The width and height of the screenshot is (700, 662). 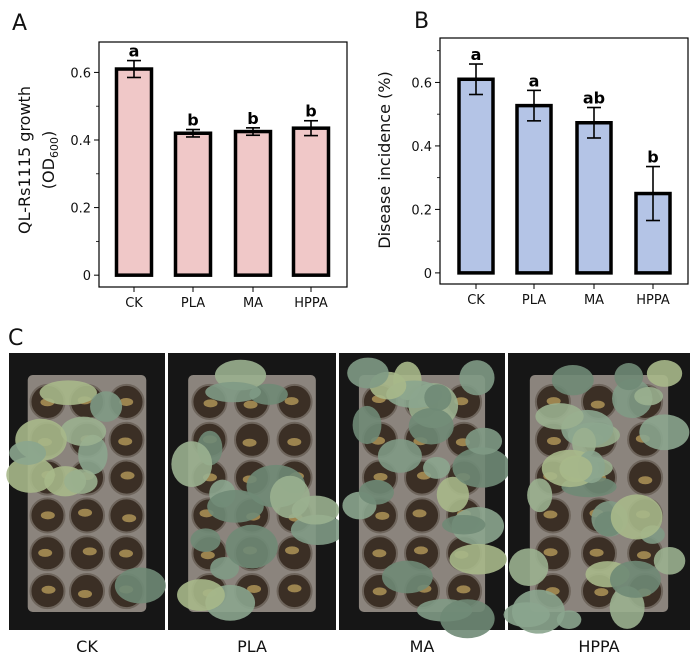 I want to click on ylabel-od: (OD, so click(x=48, y=173).